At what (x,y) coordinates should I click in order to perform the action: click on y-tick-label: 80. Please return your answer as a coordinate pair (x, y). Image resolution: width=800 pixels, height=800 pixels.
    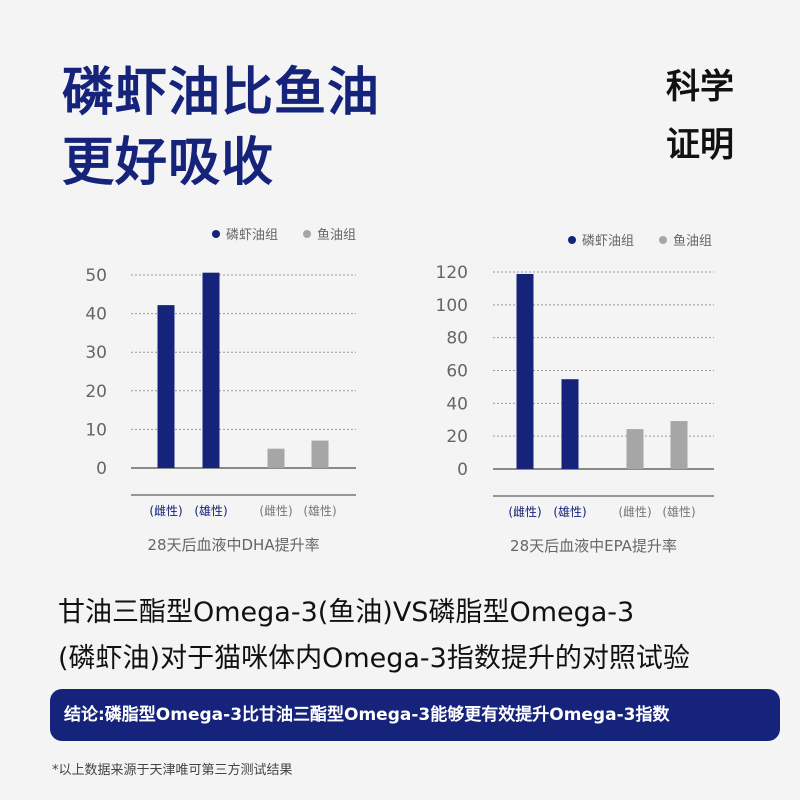
    Looking at the image, I should click on (457, 339).